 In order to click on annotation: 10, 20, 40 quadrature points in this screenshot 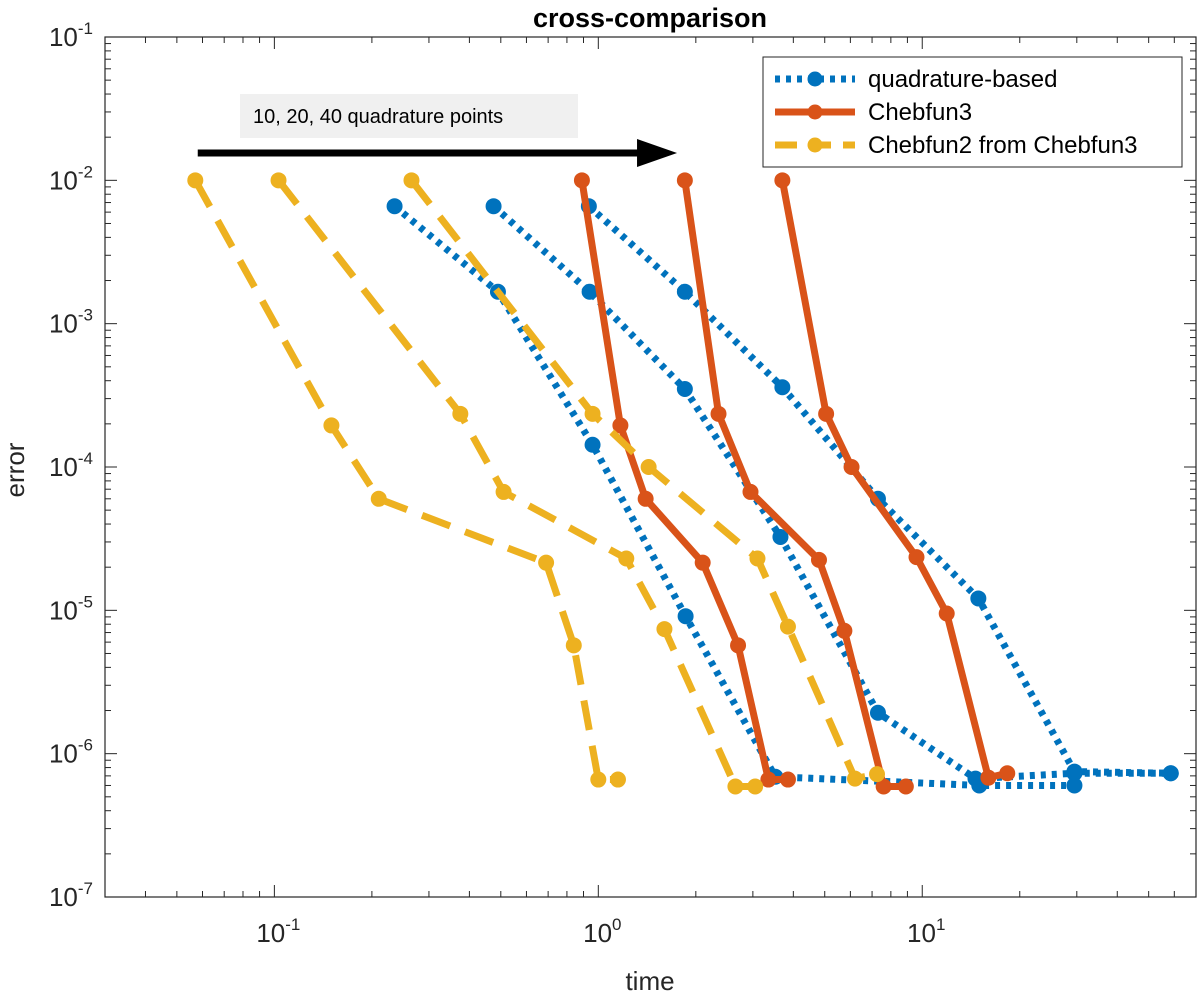, I will do `click(437, 131)`.